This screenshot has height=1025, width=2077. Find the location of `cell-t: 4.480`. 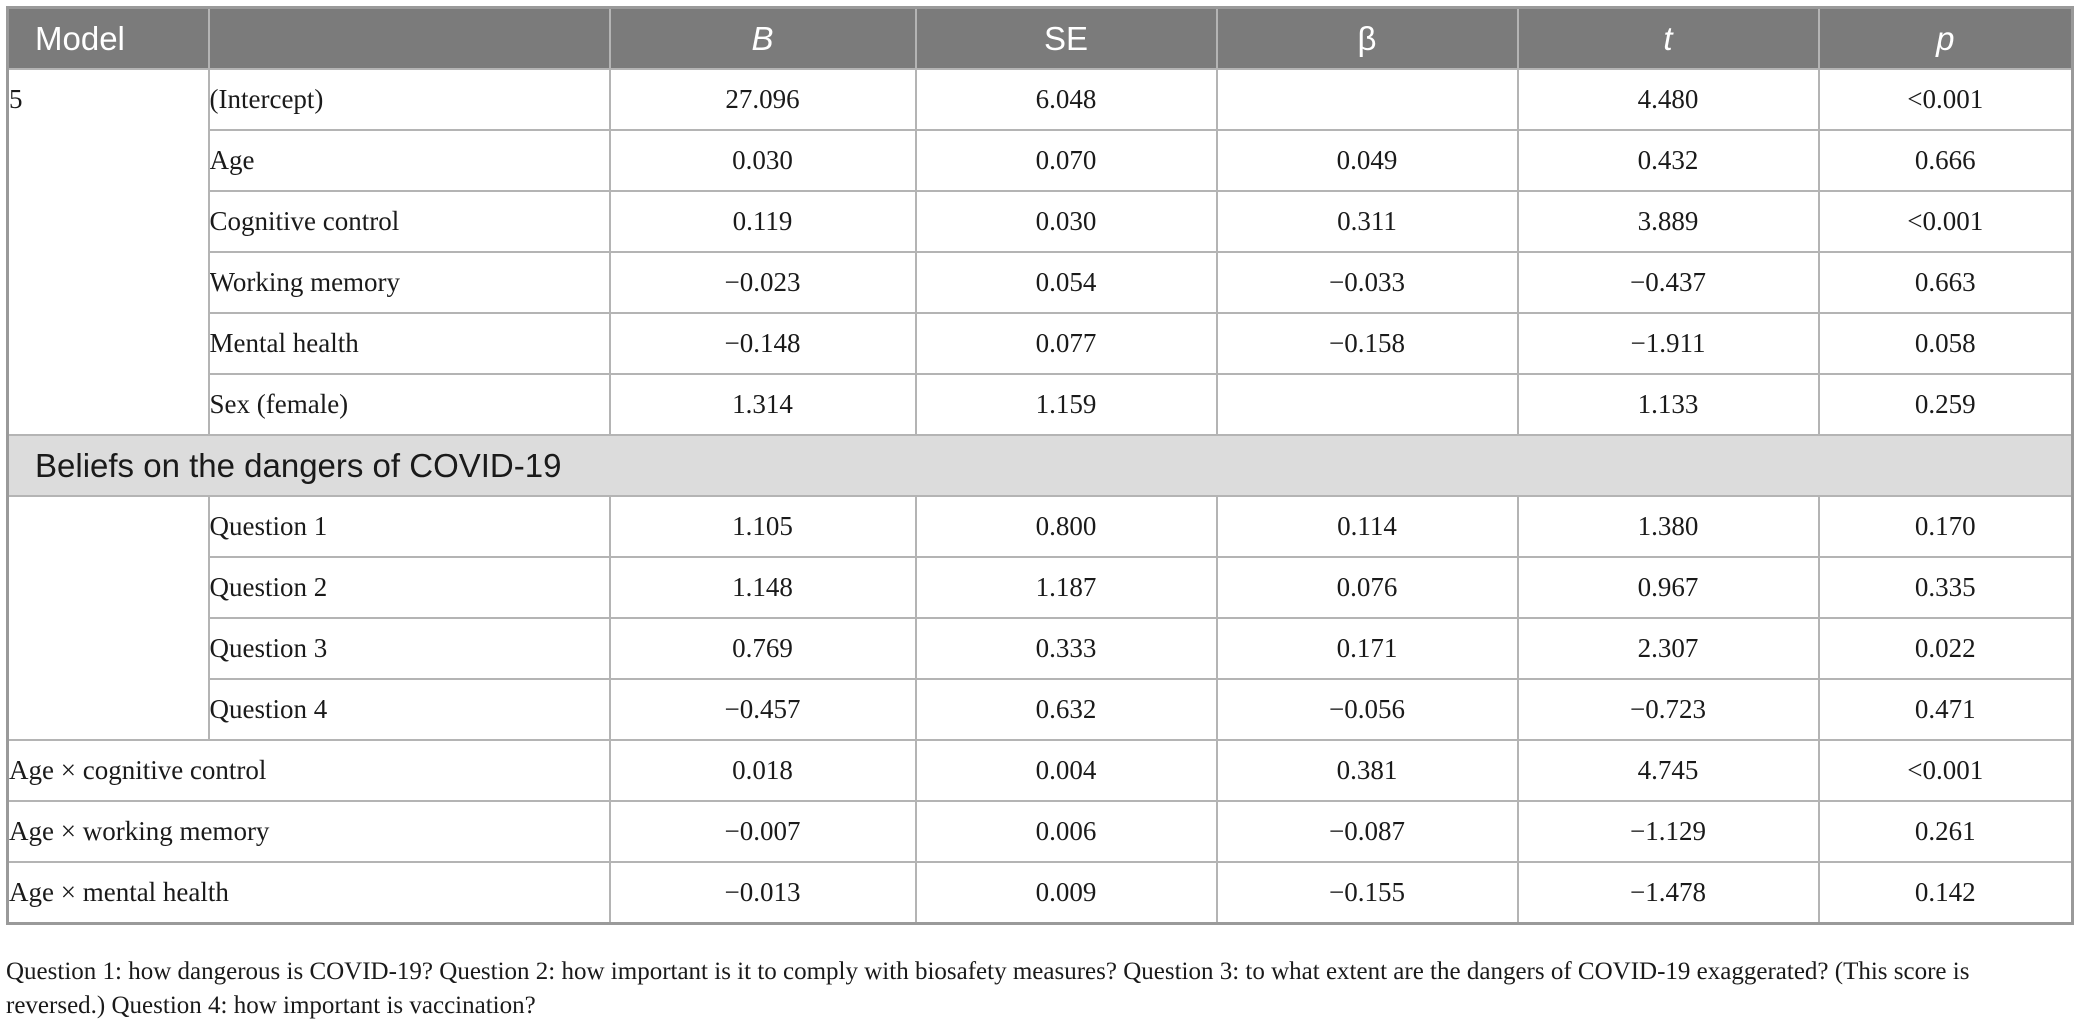

cell-t: 4.480 is located at coordinates (1668, 99).